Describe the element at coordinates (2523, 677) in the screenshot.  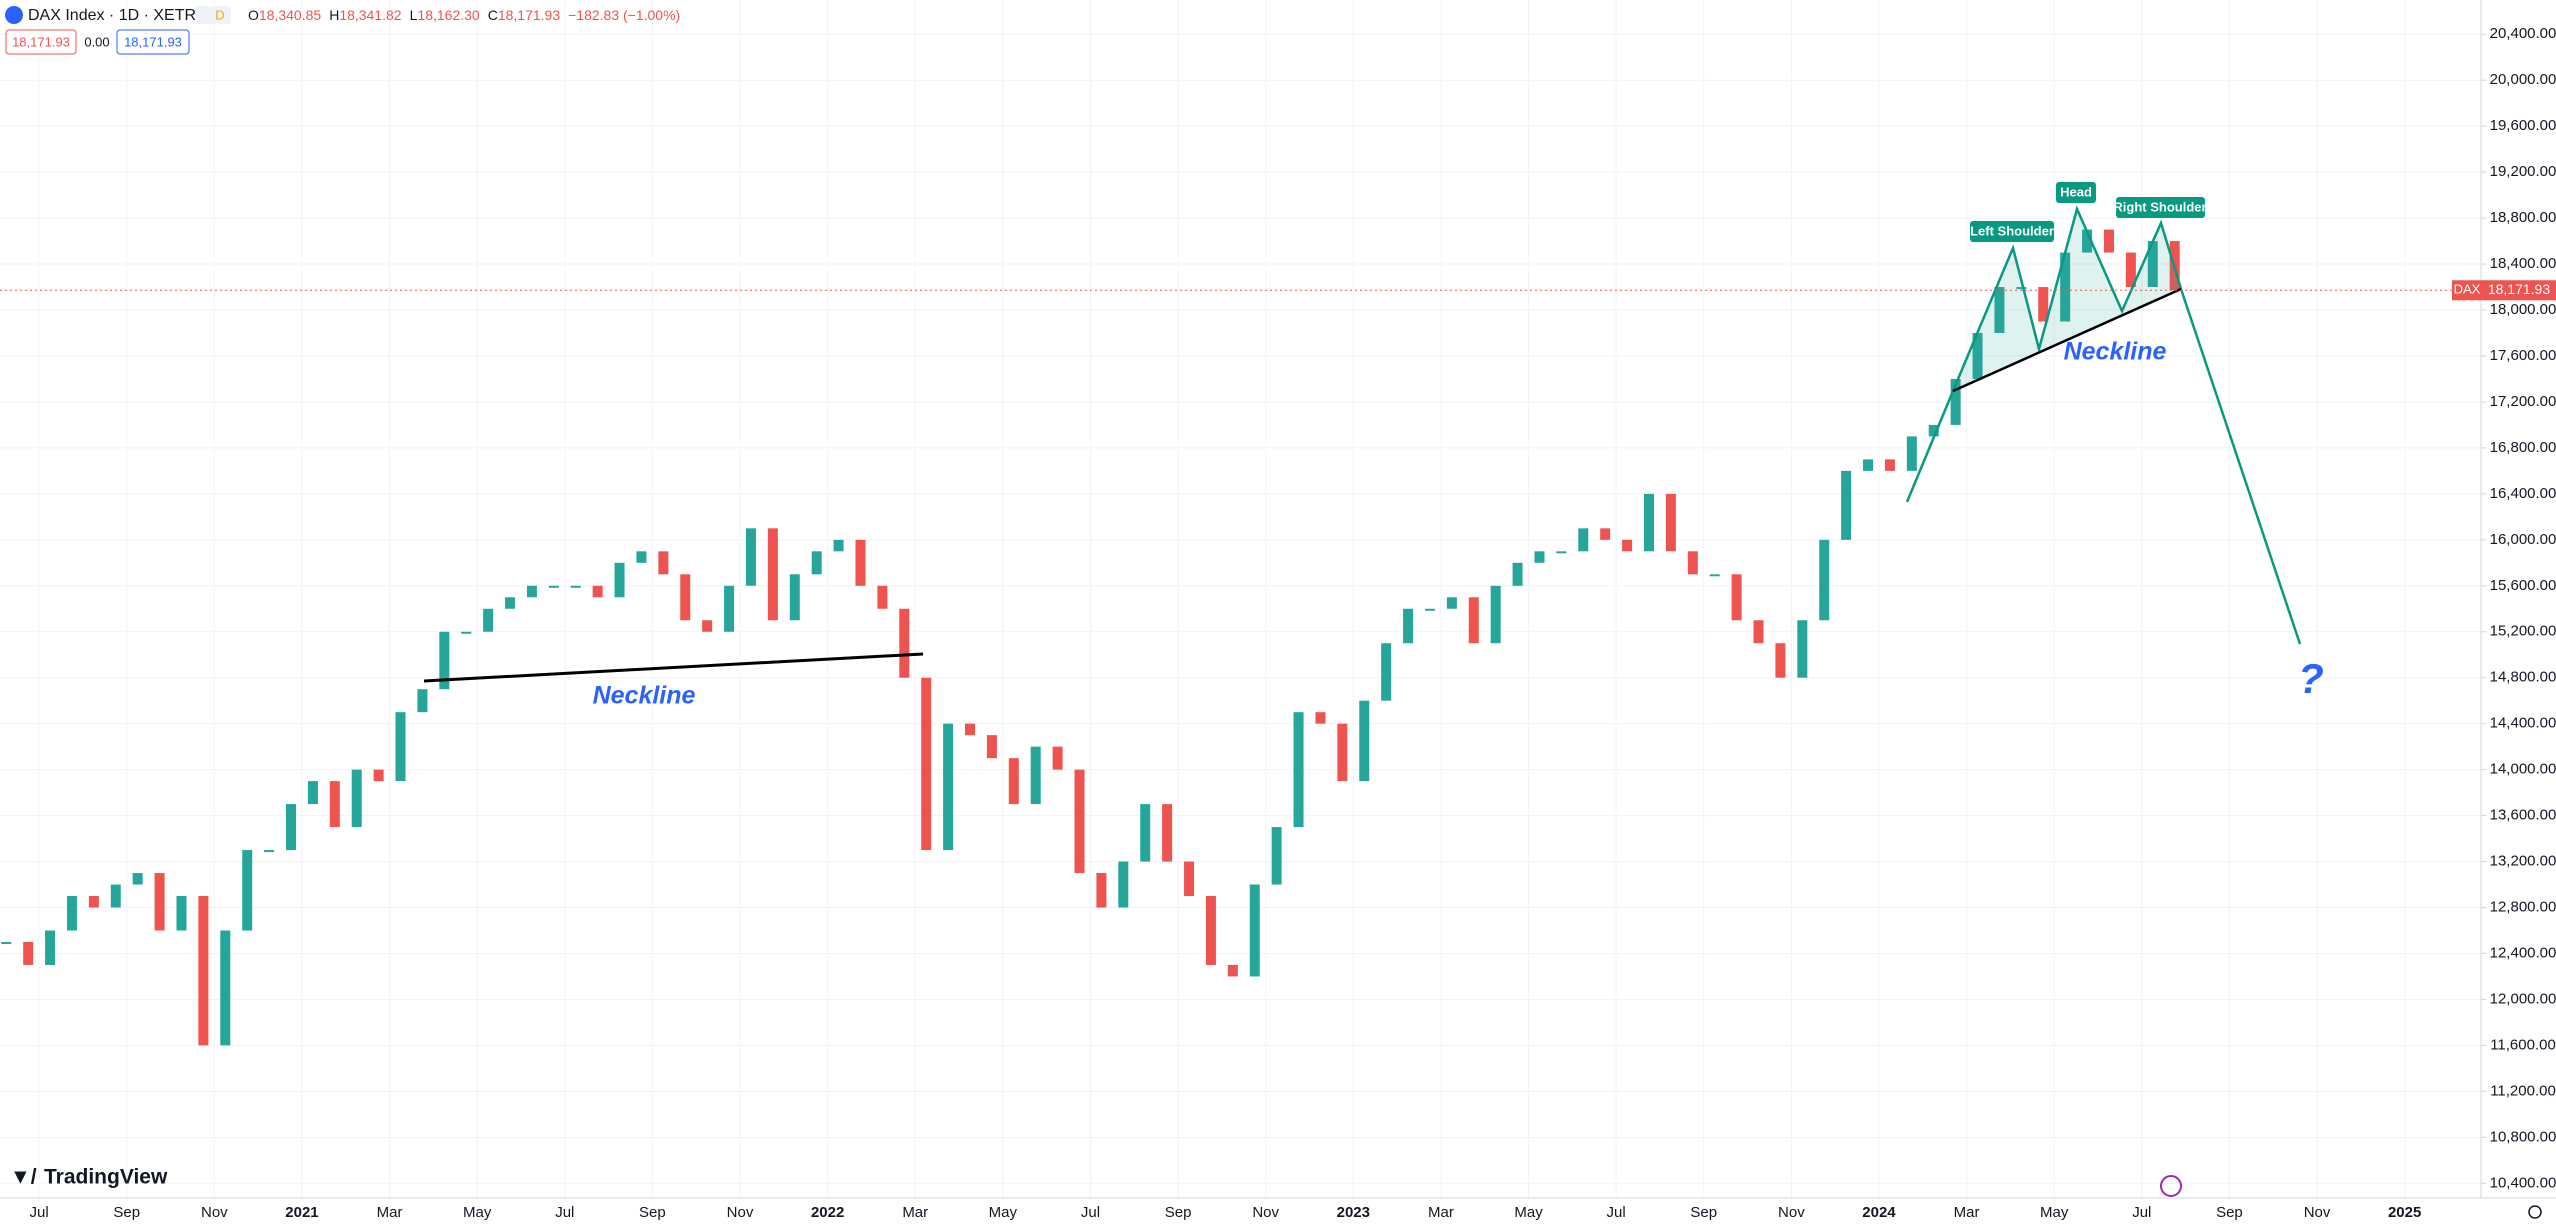
I see `y-tick-label: 14,800.00` at that location.